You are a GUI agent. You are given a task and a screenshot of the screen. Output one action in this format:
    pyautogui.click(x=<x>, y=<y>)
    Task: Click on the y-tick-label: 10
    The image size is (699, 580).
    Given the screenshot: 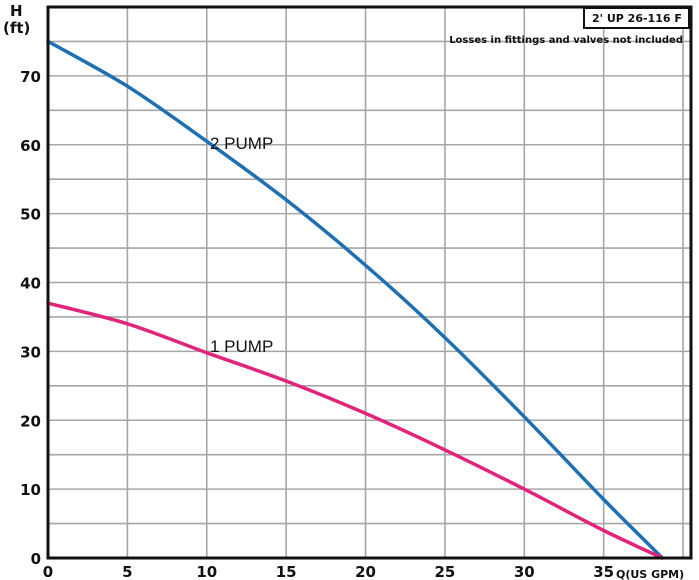 What is the action you would take?
    pyautogui.click(x=30, y=490)
    